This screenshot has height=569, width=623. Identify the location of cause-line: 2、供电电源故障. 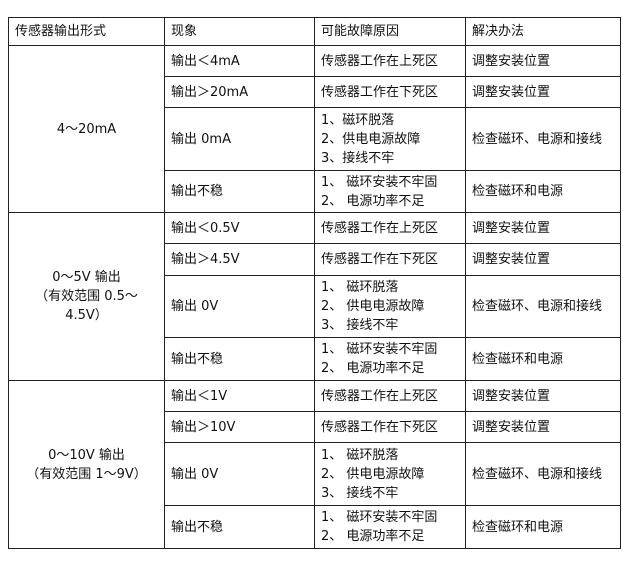
(371, 139).